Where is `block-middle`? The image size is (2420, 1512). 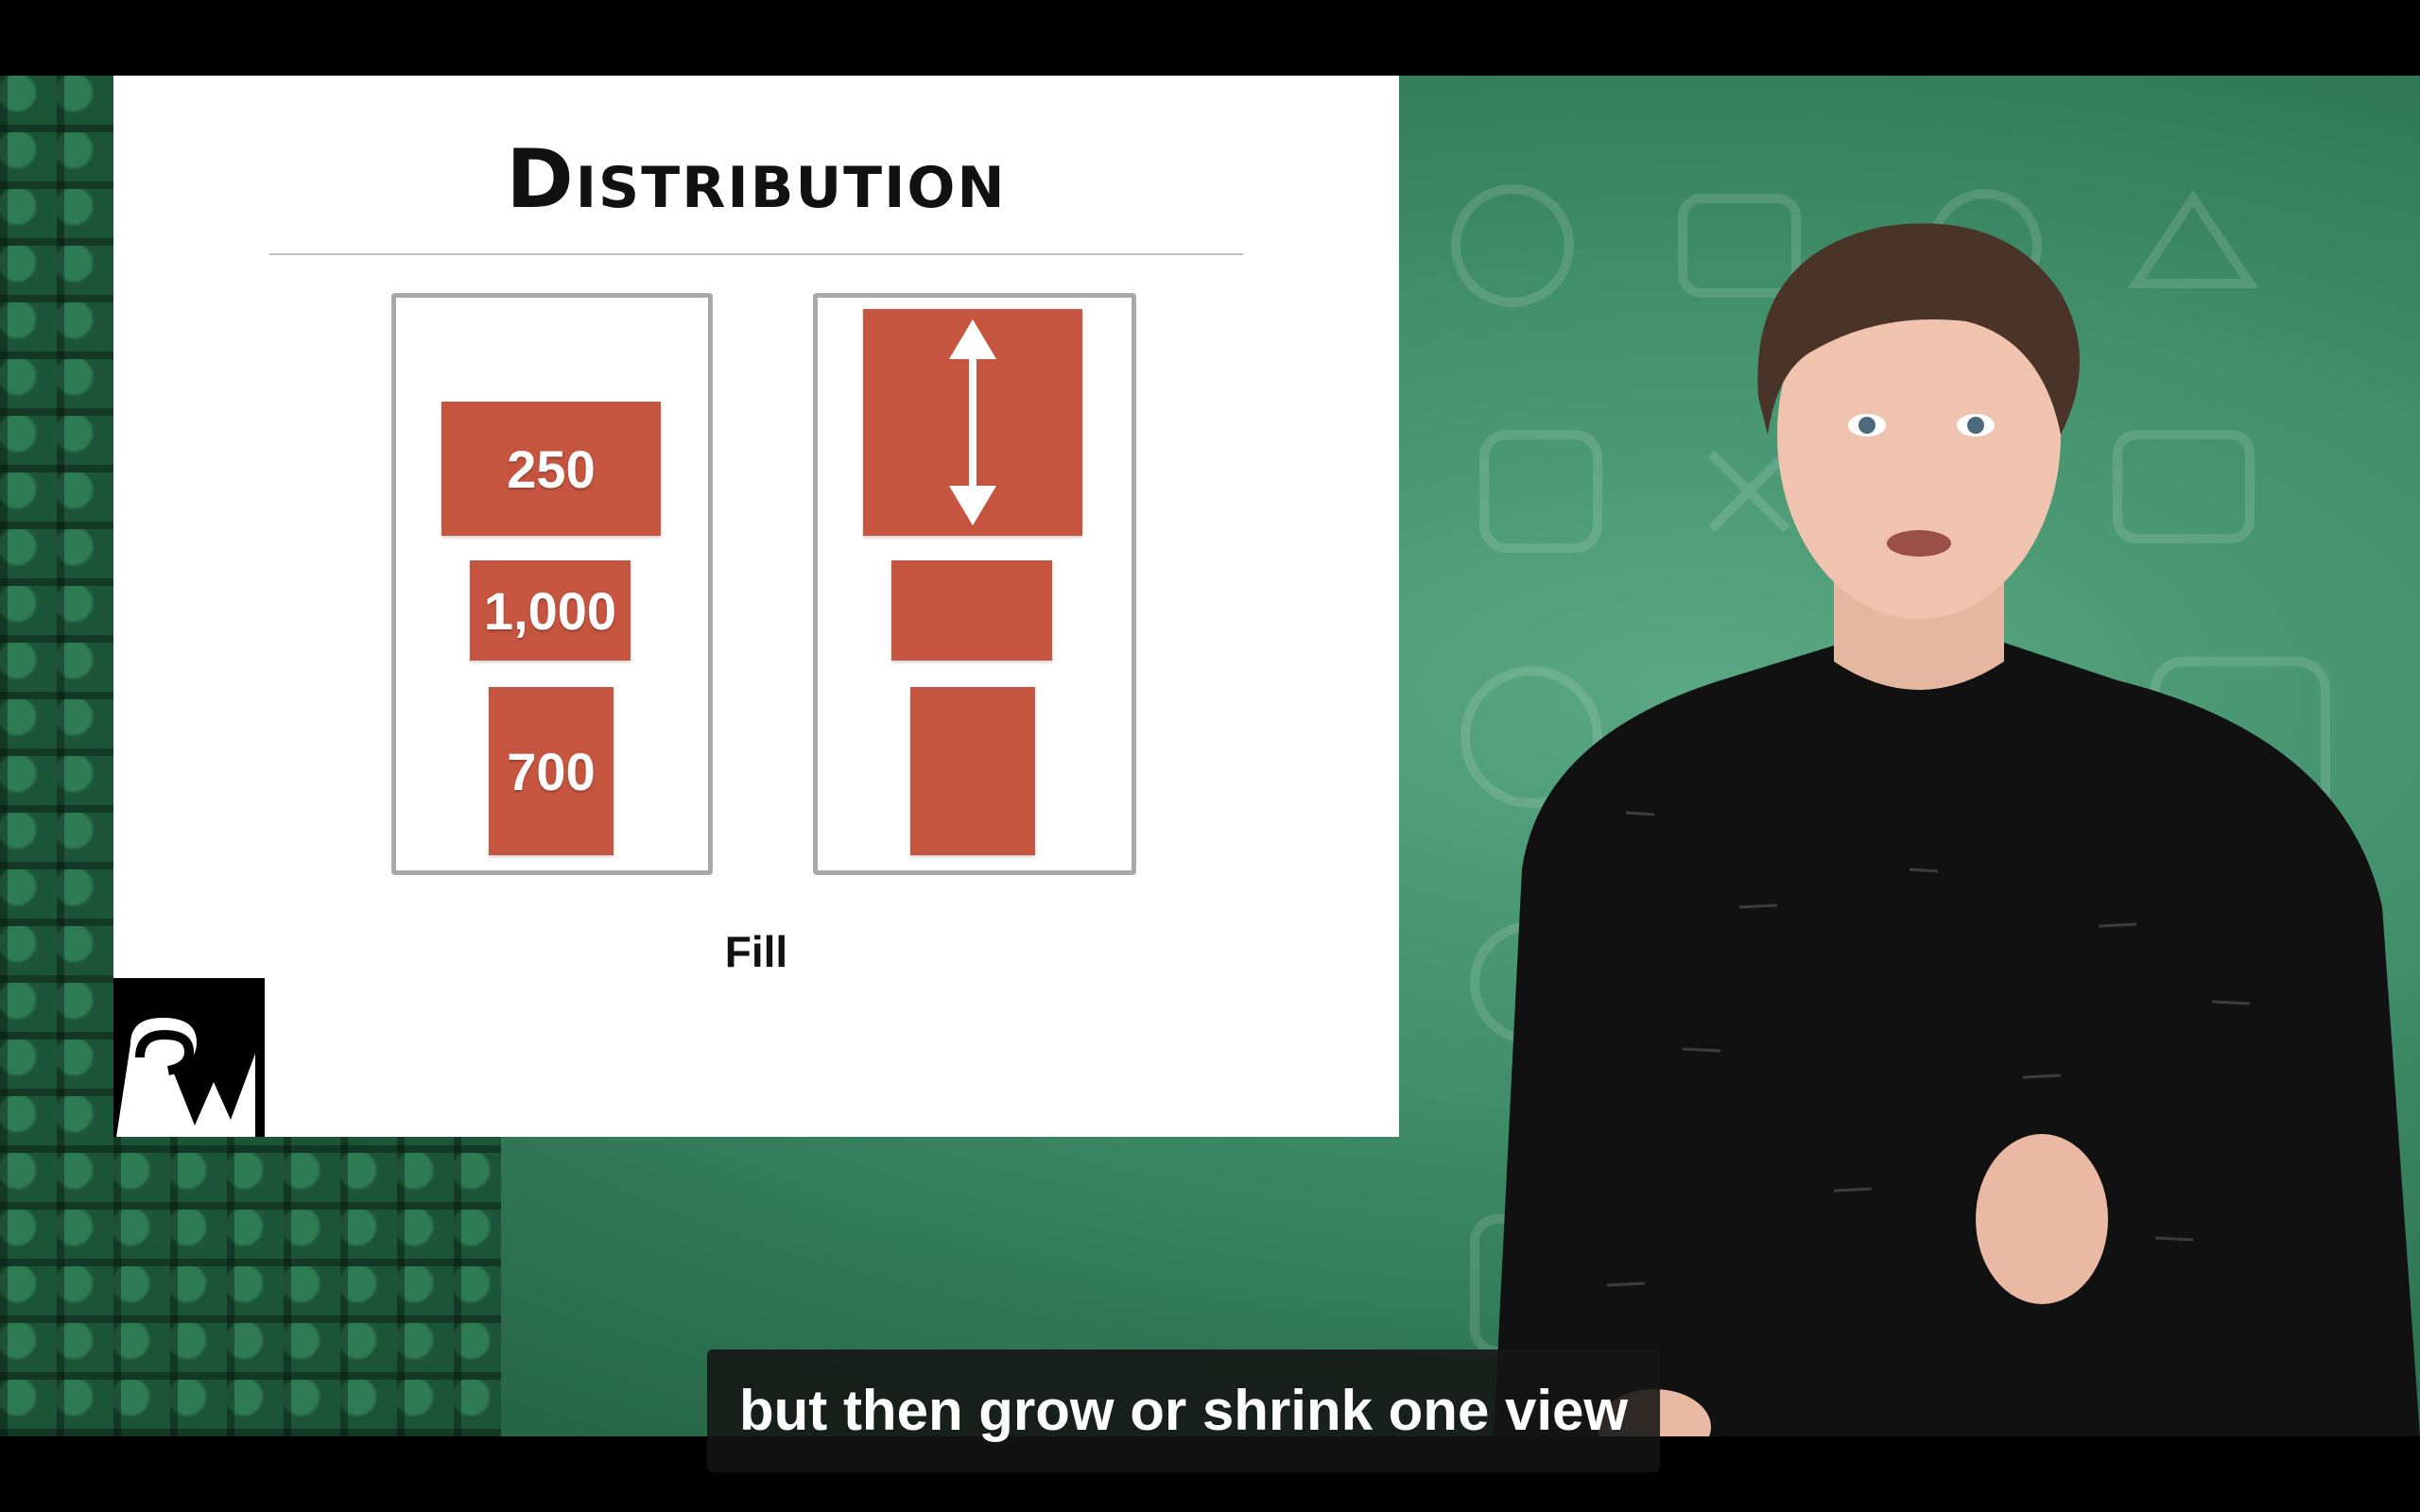
block-middle is located at coordinates (971, 610).